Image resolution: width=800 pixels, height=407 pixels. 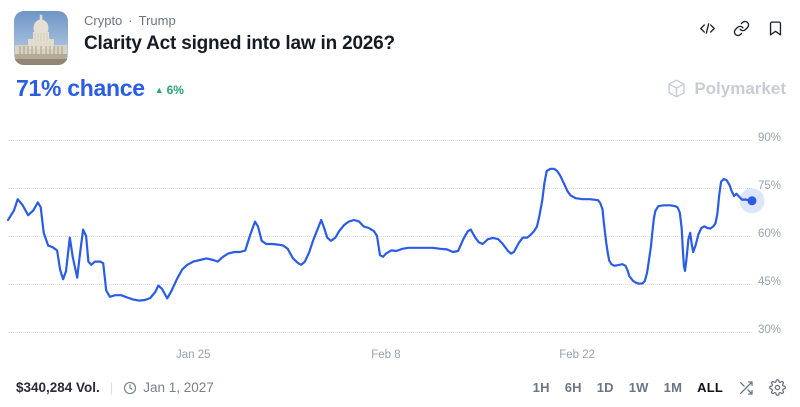 I want to click on polymarket-wordmark: Polymarket, so click(x=740, y=88).